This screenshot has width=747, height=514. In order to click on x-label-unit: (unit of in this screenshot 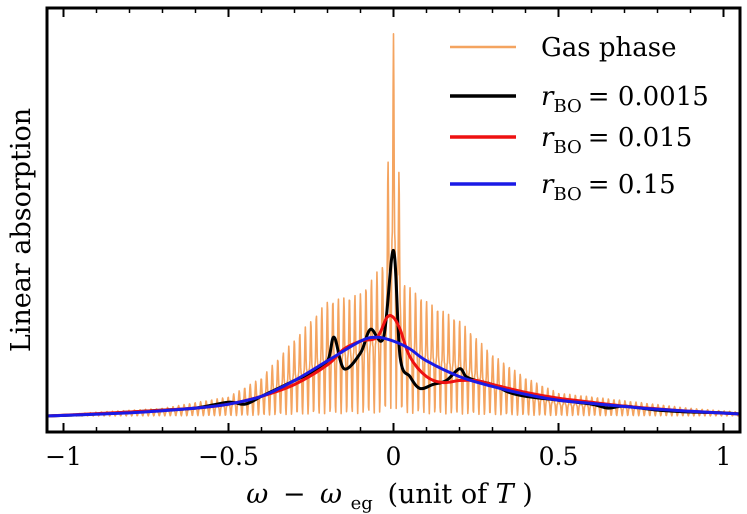, I will do `click(441, 494)`.